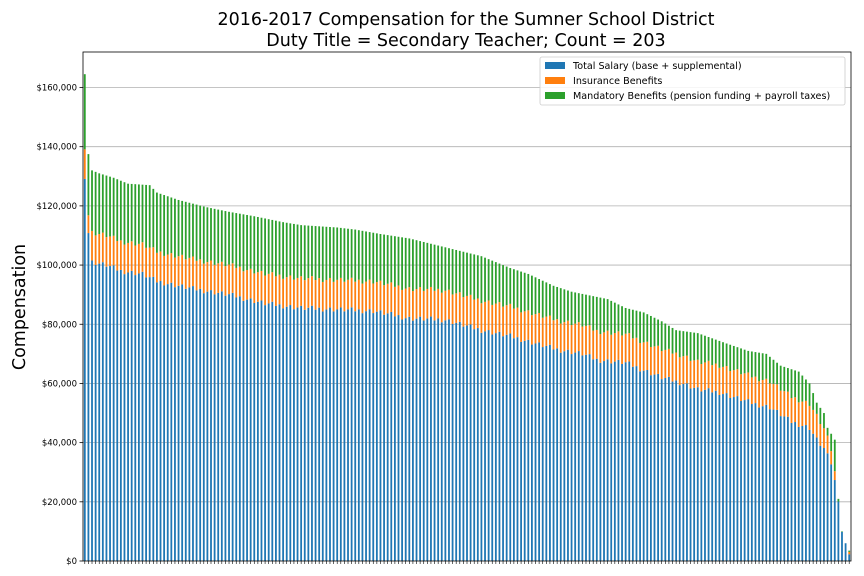  What do you see at coordinates (617, 81) in the screenshot?
I see `legend-label-insurance: Insurance Benefits` at bounding box center [617, 81].